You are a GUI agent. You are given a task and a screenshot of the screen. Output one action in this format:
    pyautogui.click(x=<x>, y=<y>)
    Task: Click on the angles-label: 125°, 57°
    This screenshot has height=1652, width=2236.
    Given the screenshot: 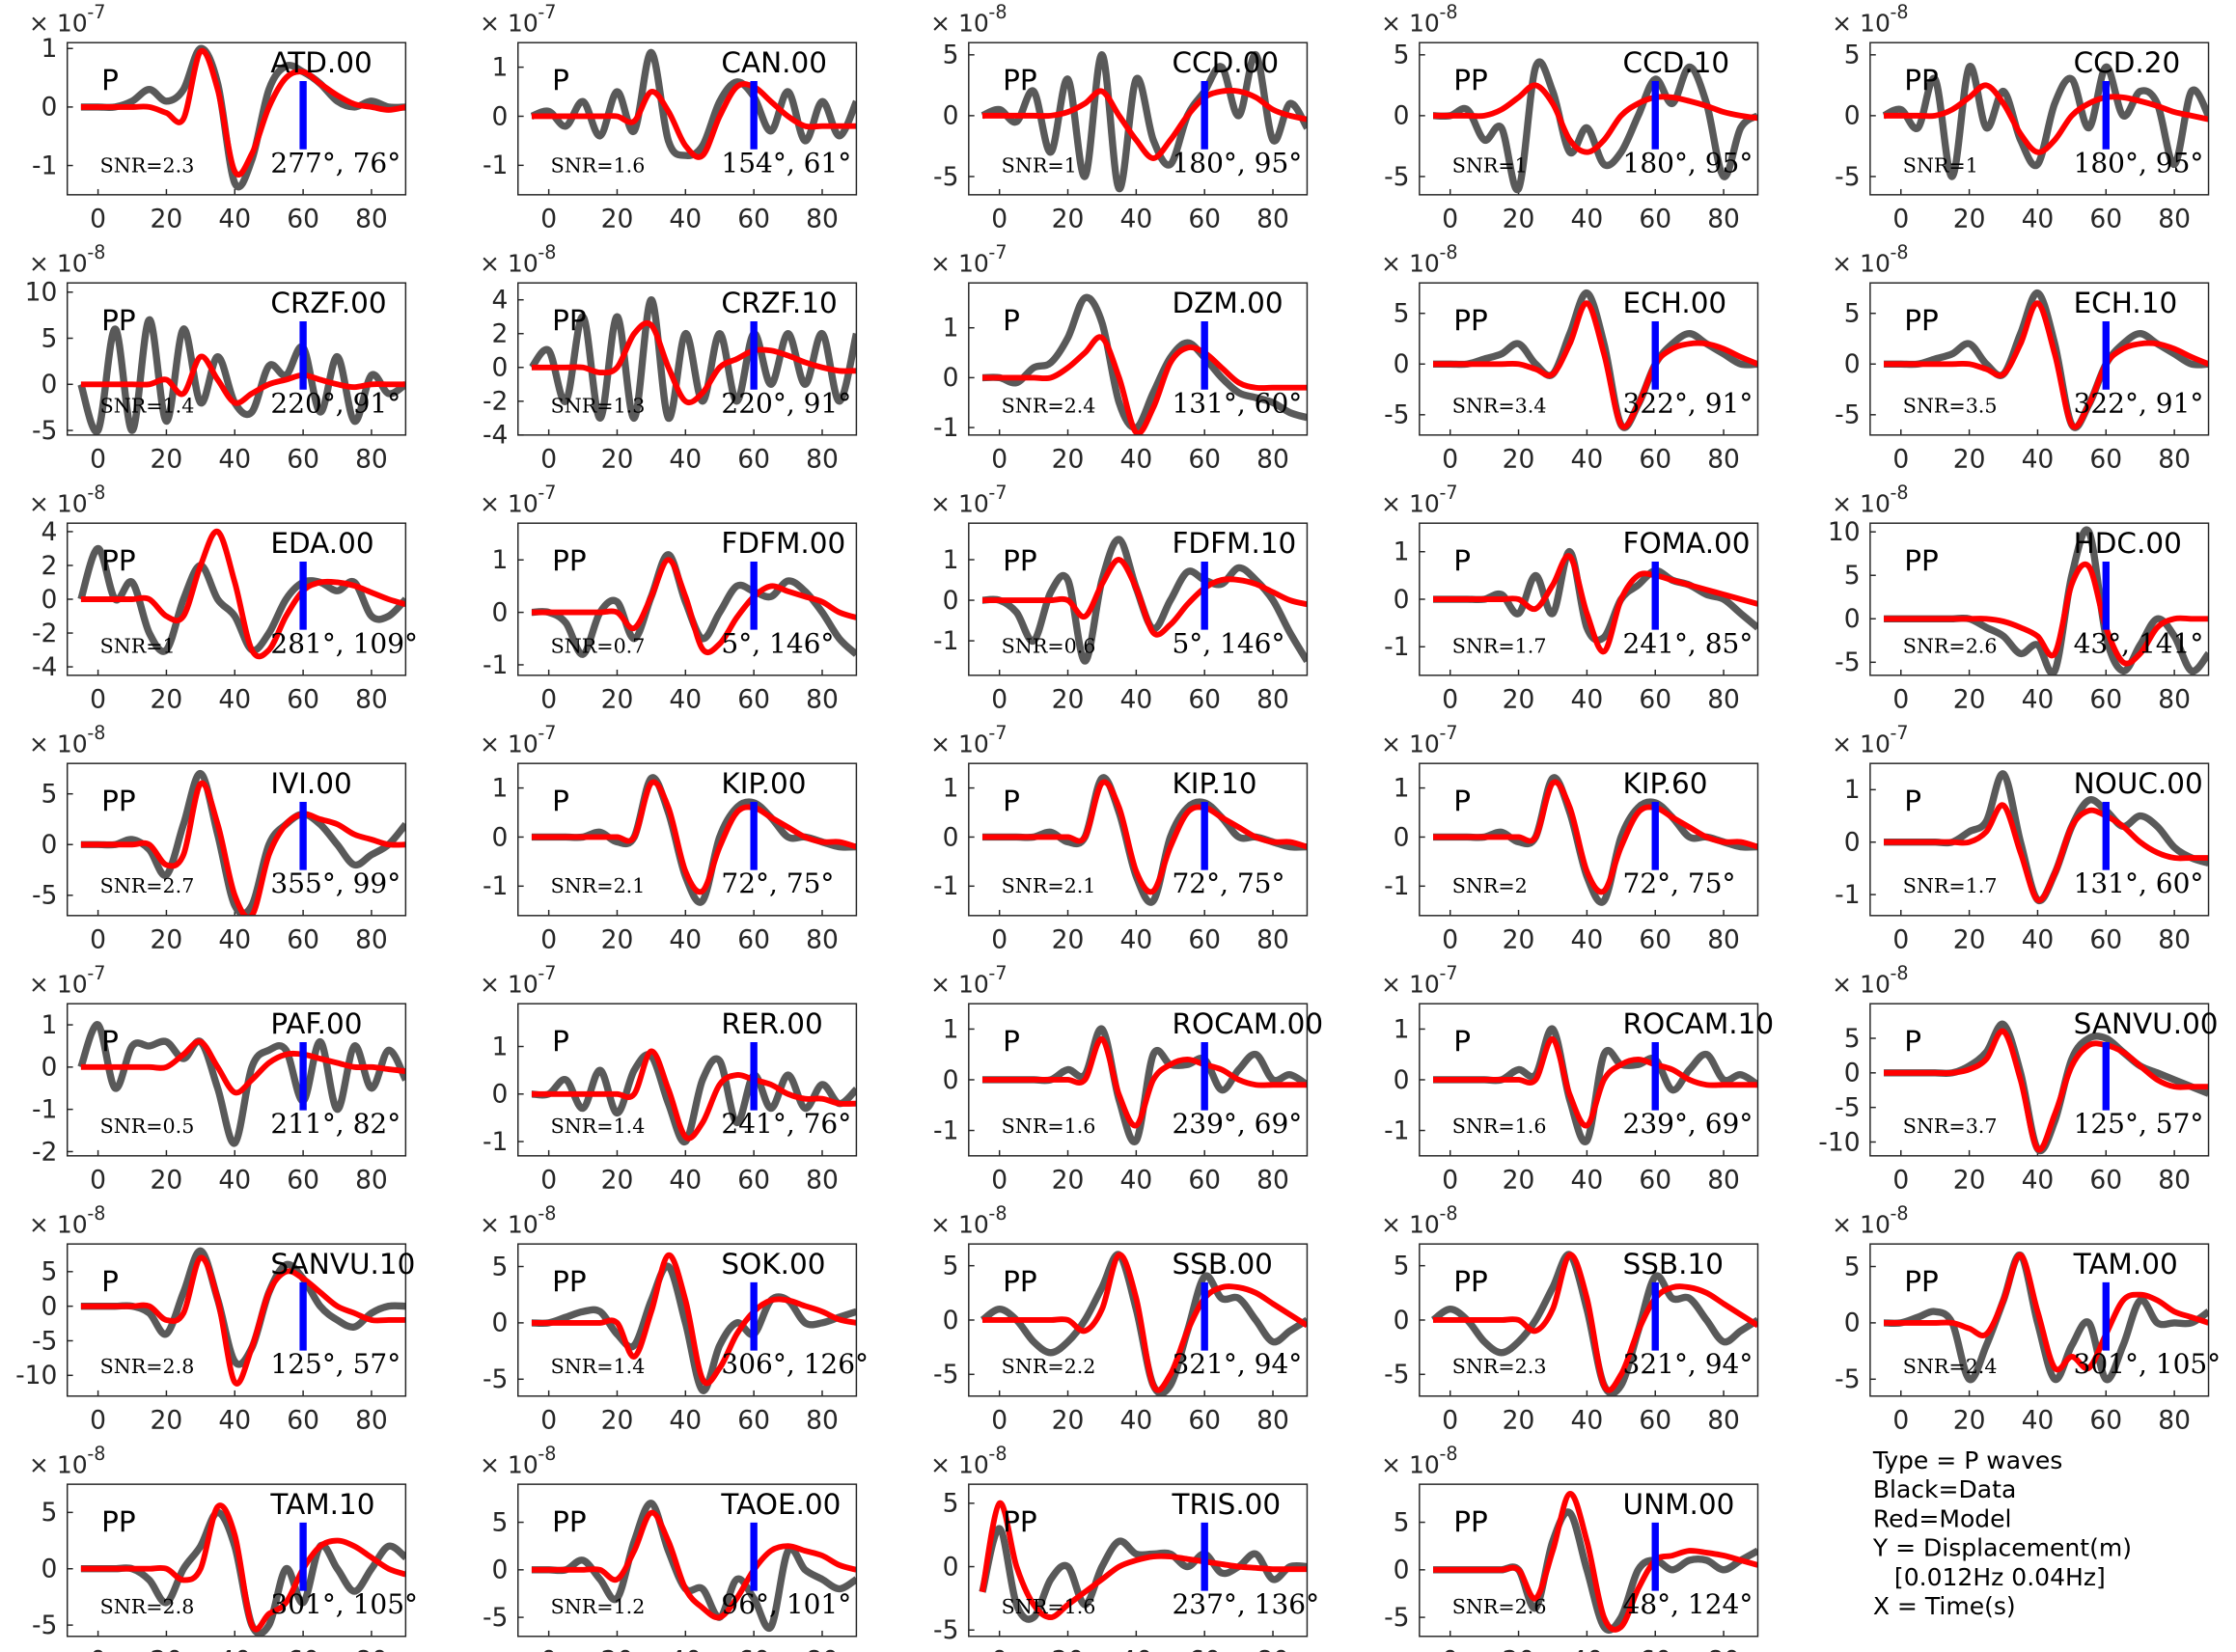 What is the action you would take?
    pyautogui.click(x=2139, y=1124)
    